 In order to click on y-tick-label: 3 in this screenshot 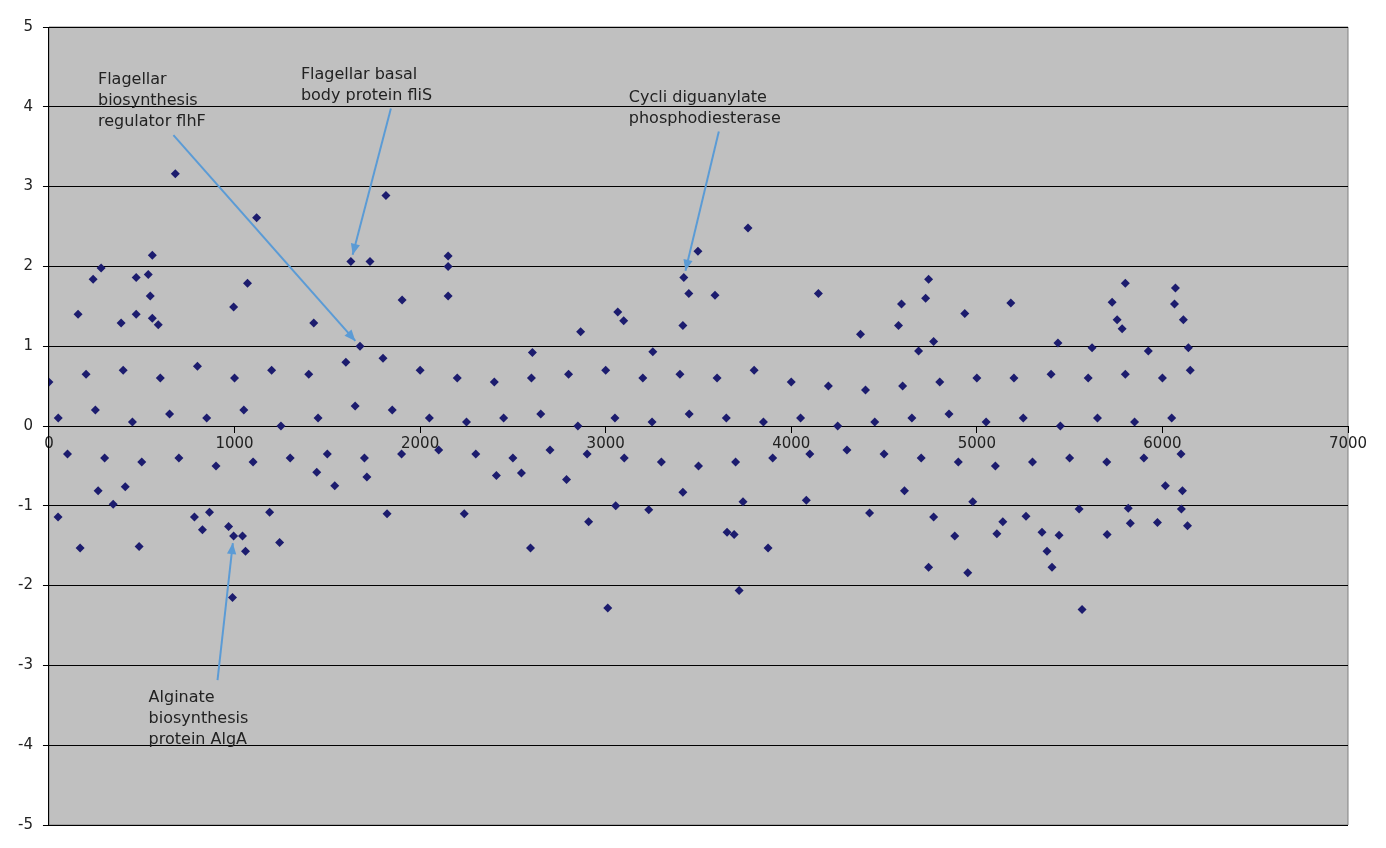, I will do `click(28, 185)`.